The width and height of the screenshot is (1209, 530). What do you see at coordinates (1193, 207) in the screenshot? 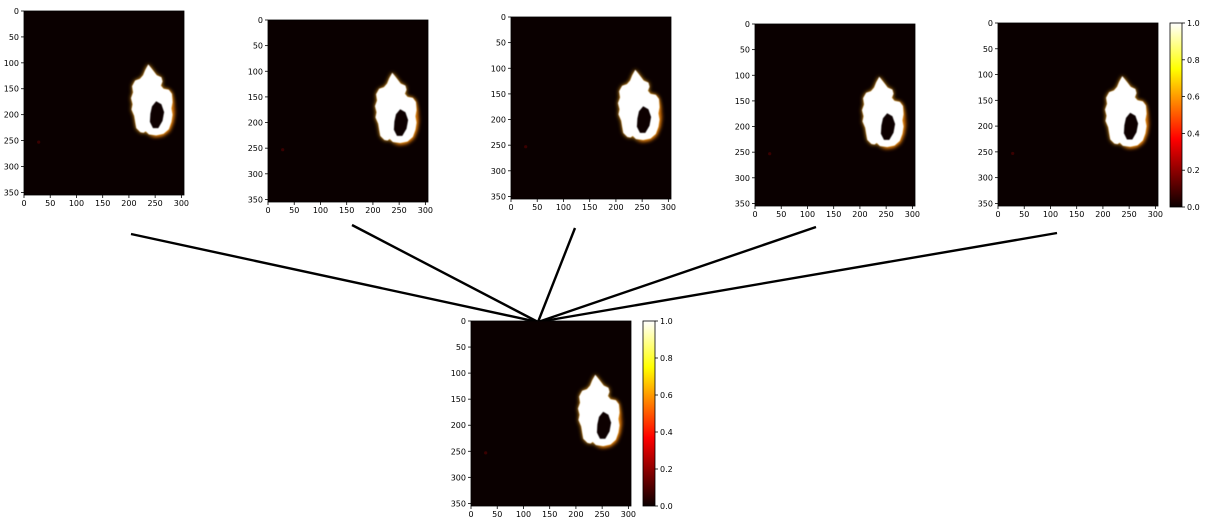
I see `colorbar-tick-label: 0.0` at bounding box center [1193, 207].